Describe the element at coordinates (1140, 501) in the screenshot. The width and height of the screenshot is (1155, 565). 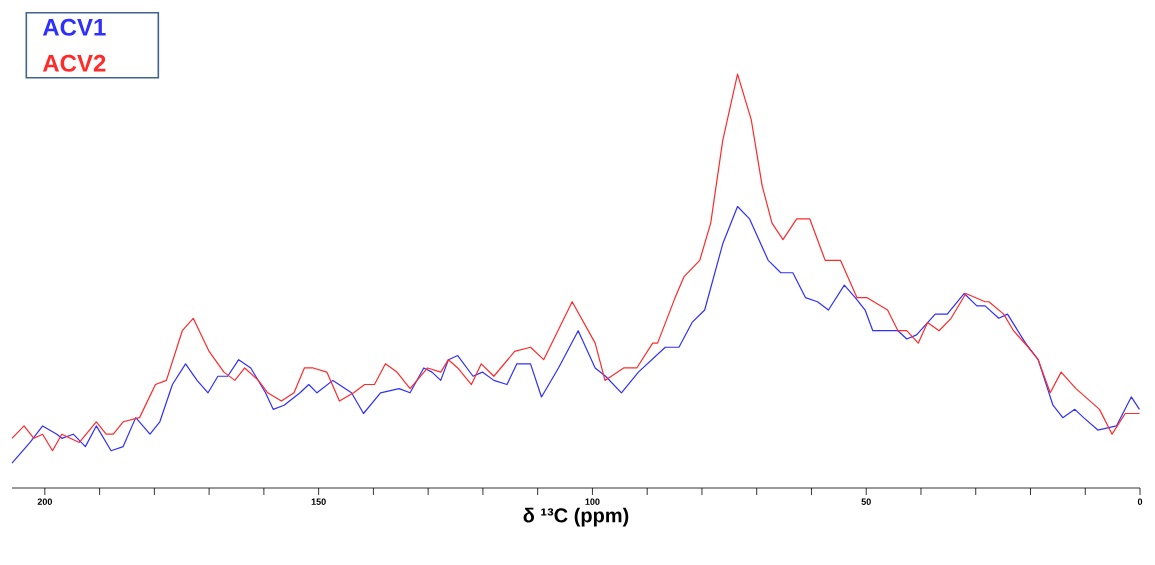
I see `x-tick-label: 0` at that location.